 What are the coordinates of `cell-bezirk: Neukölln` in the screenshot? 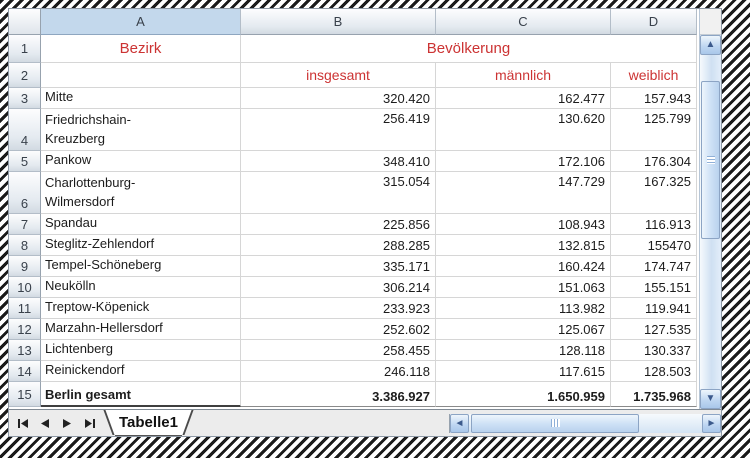 It's located at (141, 287).